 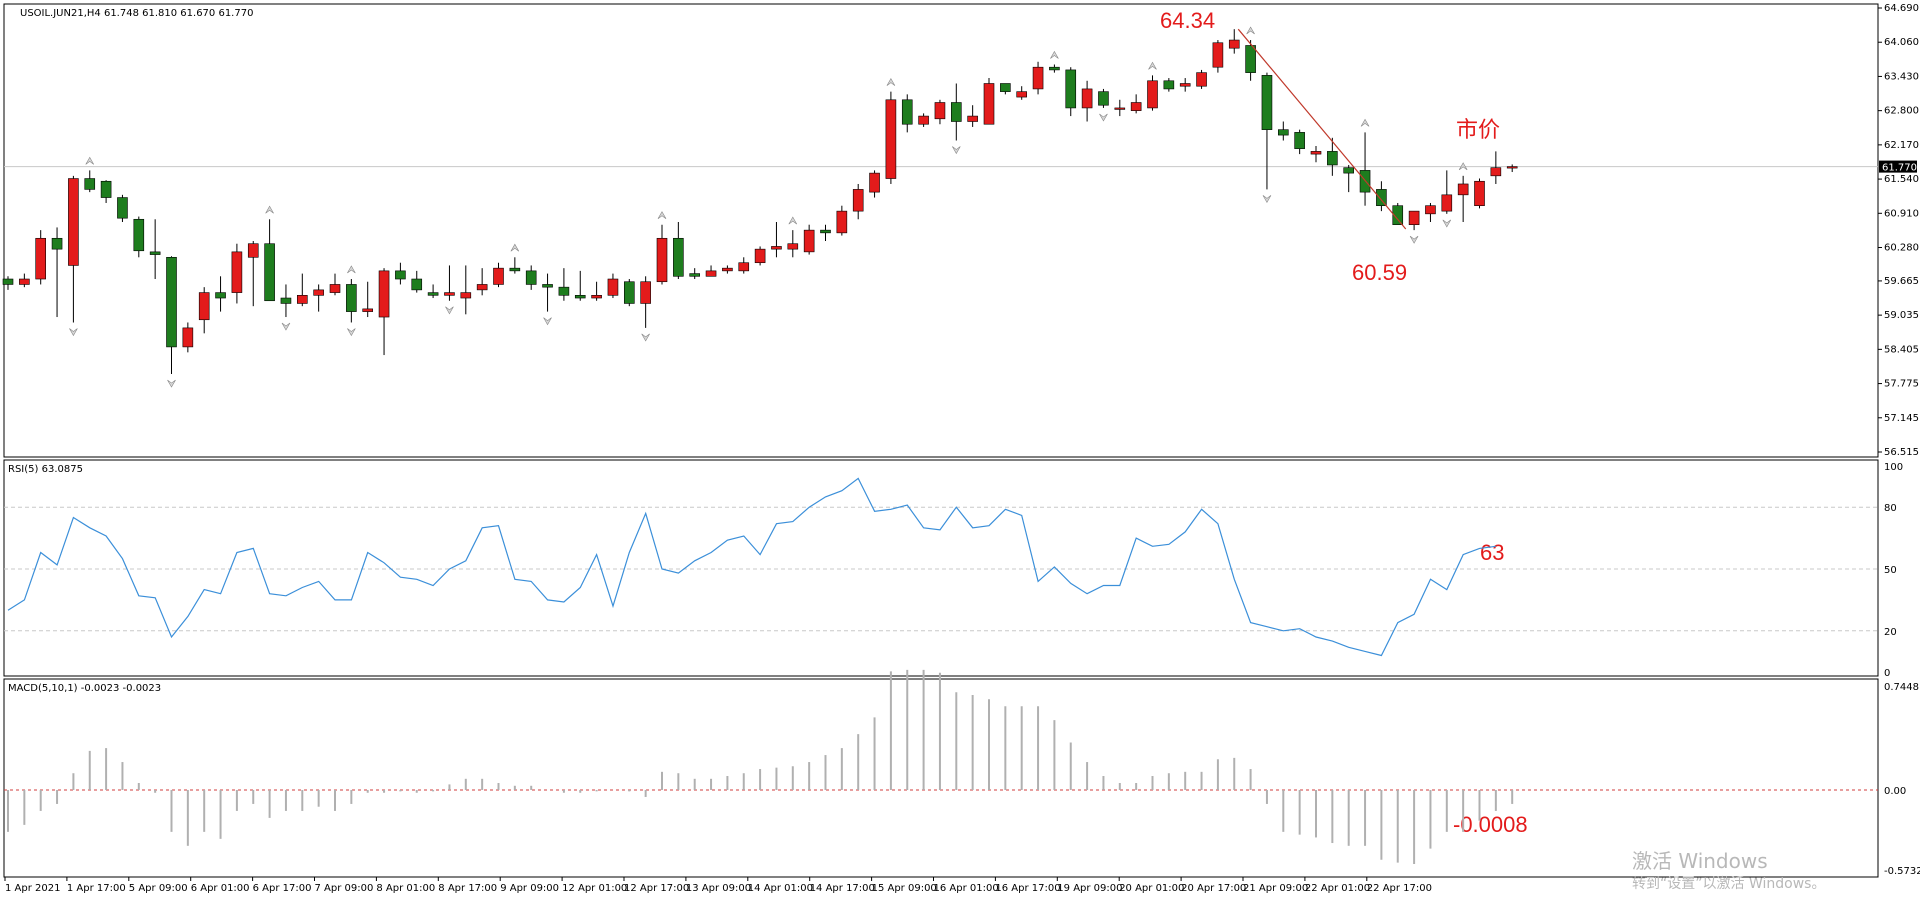 What do you see at coordinates (1901, 145) in the screenshot?
I see `price-tick-label: 62.170` at bounding box center [1901, 145].